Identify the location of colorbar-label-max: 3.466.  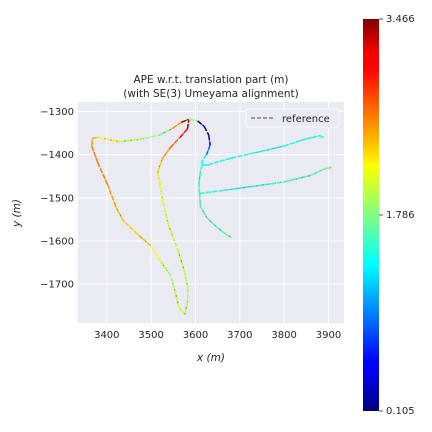
(400, 19).